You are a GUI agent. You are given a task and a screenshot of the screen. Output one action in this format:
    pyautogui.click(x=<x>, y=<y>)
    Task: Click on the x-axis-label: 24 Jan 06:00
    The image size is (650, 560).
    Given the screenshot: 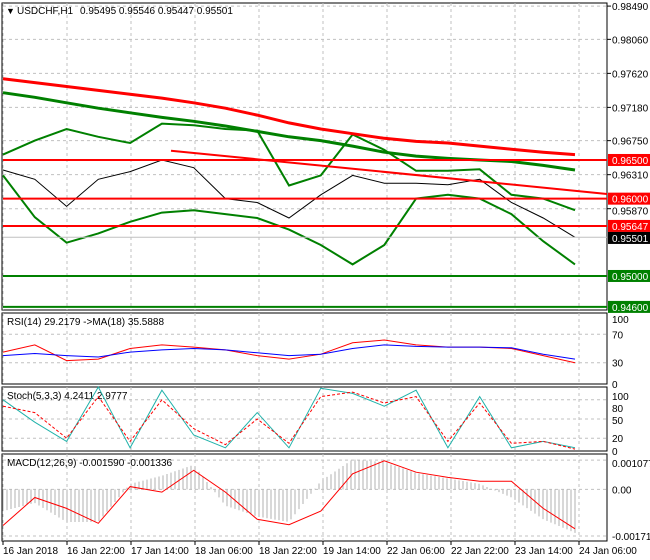 What is the action you would take?
    pyautogui.click(x=608, y=551)
    